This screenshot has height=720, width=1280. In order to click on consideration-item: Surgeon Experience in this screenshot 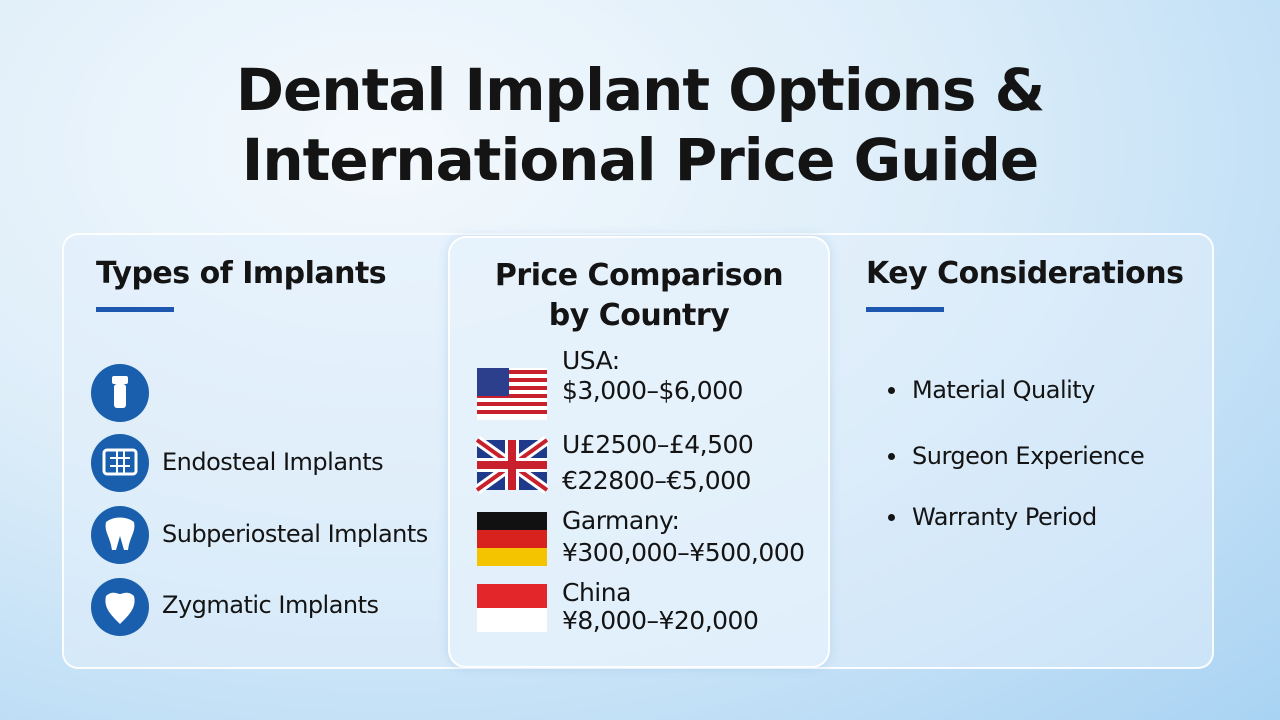, I will do `click(1028, 456)`.